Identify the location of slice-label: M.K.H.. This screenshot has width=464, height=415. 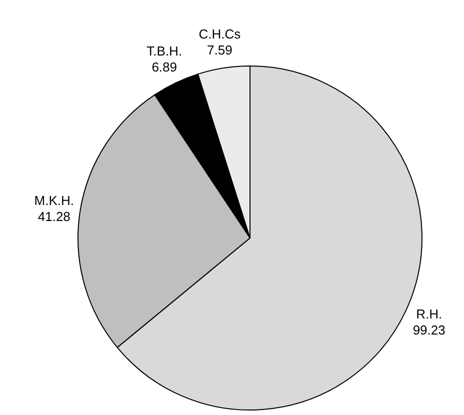
(54, 200).